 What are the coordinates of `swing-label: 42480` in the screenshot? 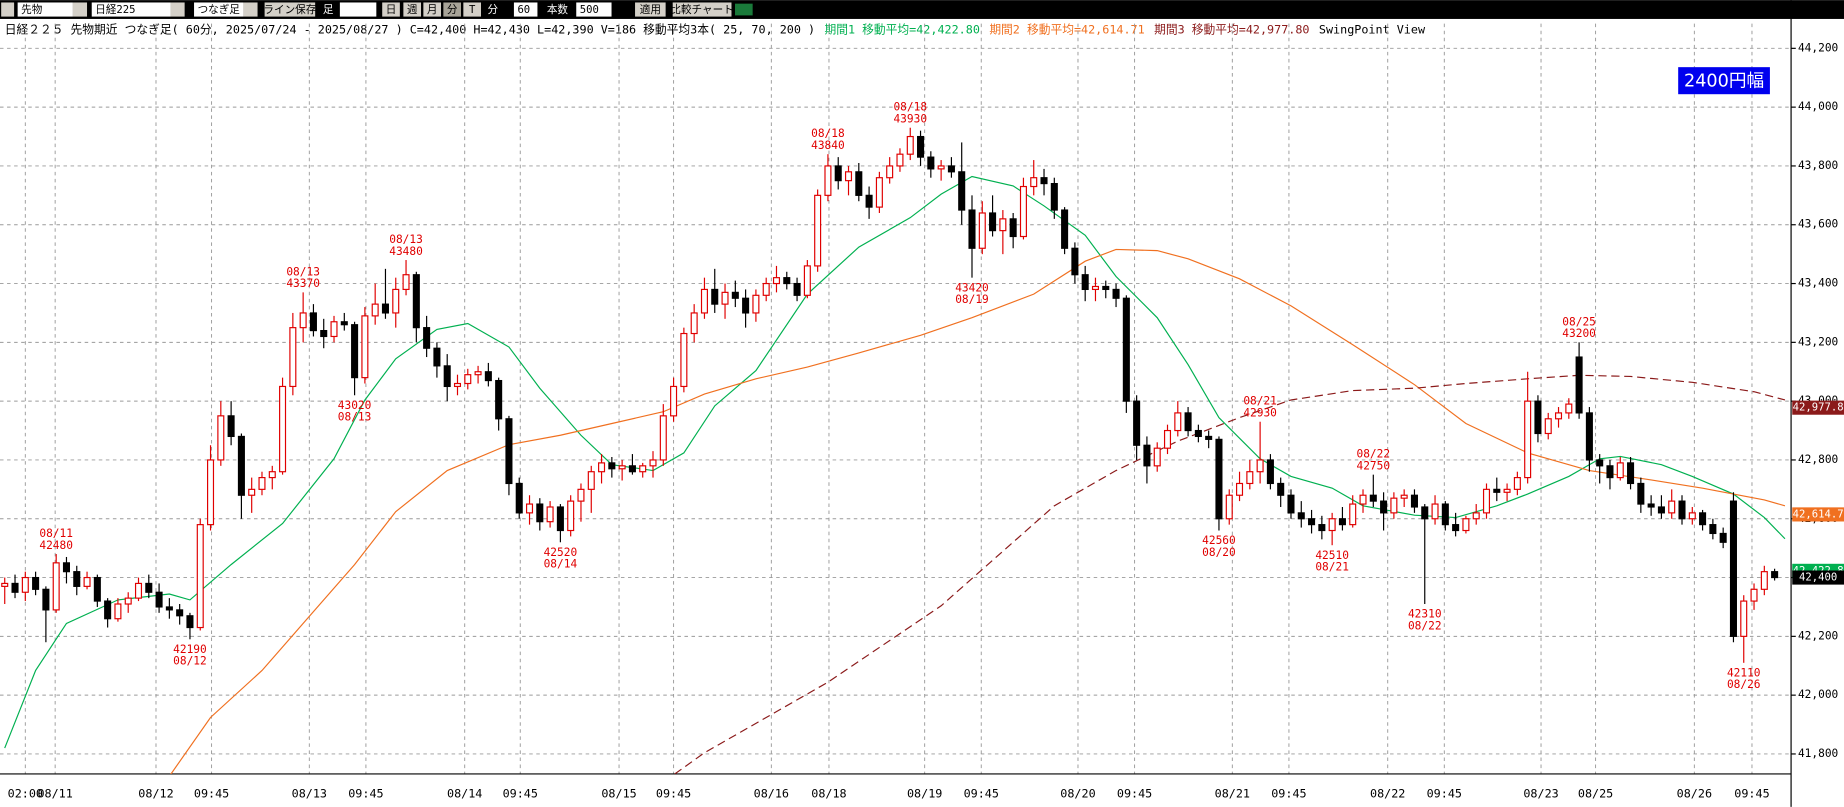 It's located at (56, 545).